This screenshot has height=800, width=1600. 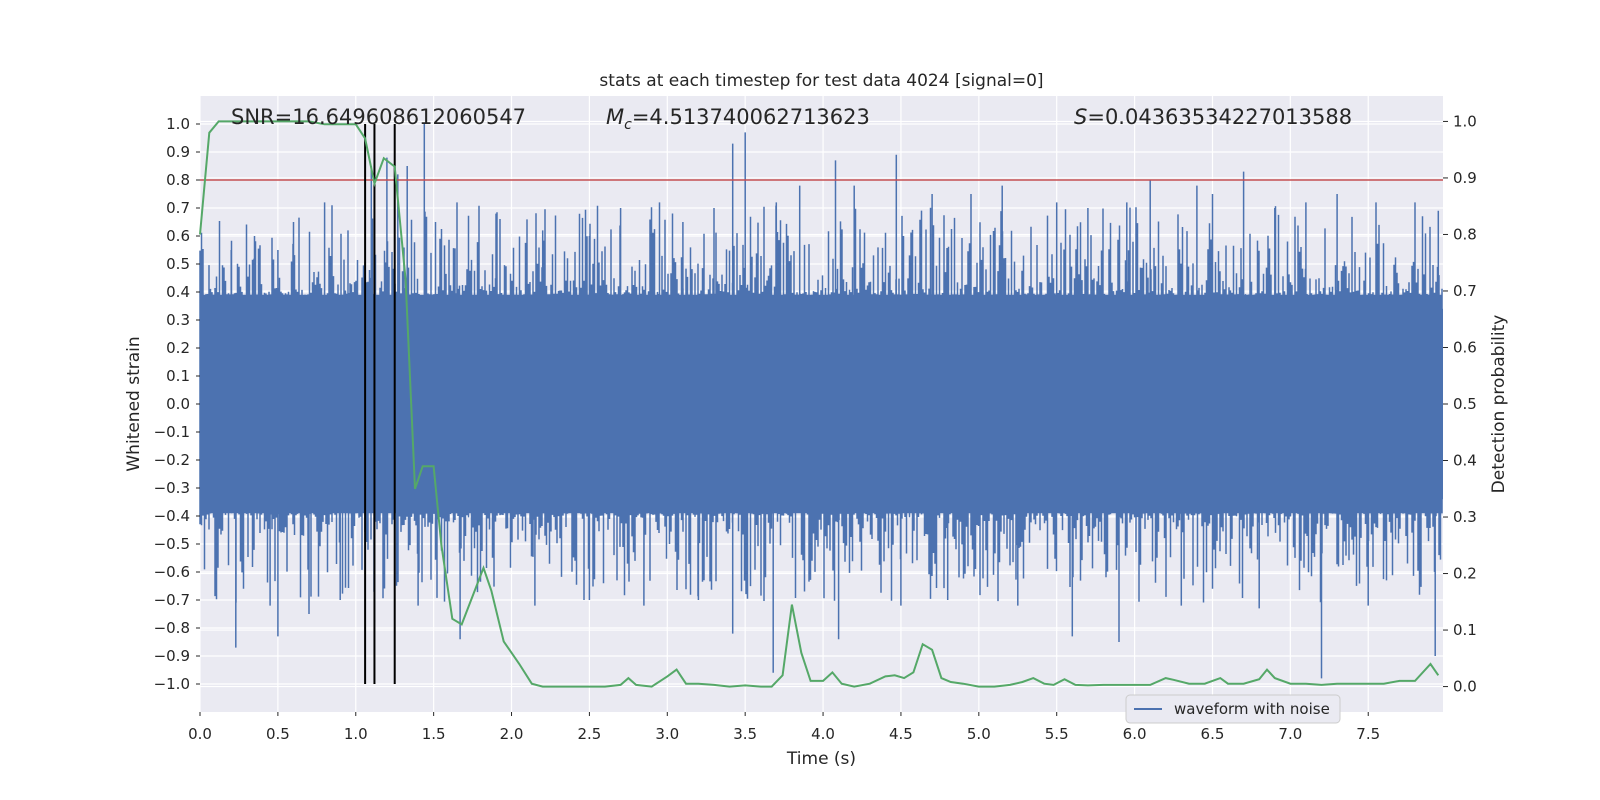 What do you see at coordinates (1290, 734) in the screenshot?
I see `x-tick-label: 7.0` at bounding box center [1290, 734].